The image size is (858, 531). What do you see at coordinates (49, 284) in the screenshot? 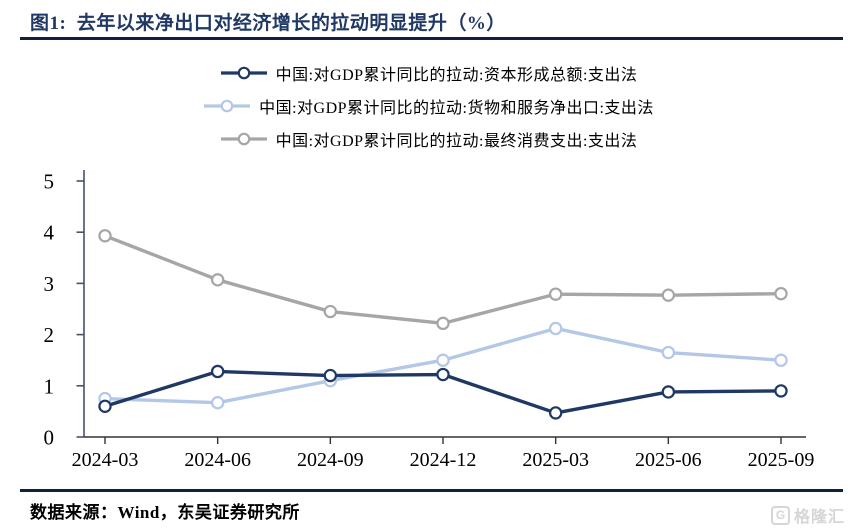
I see `y-tick-label: 3` at bounding box center [49, 284].